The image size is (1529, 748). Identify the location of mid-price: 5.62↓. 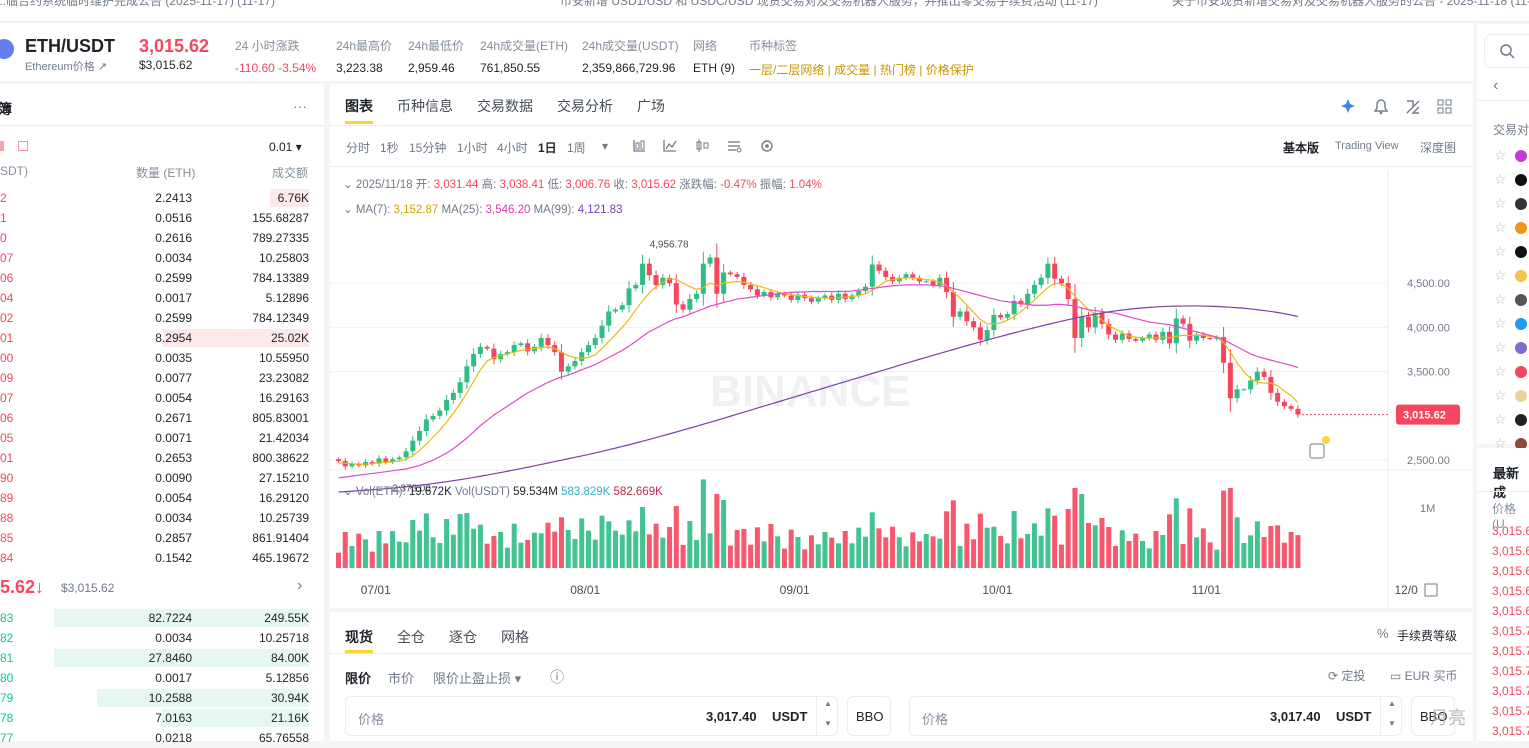
(22, 587).